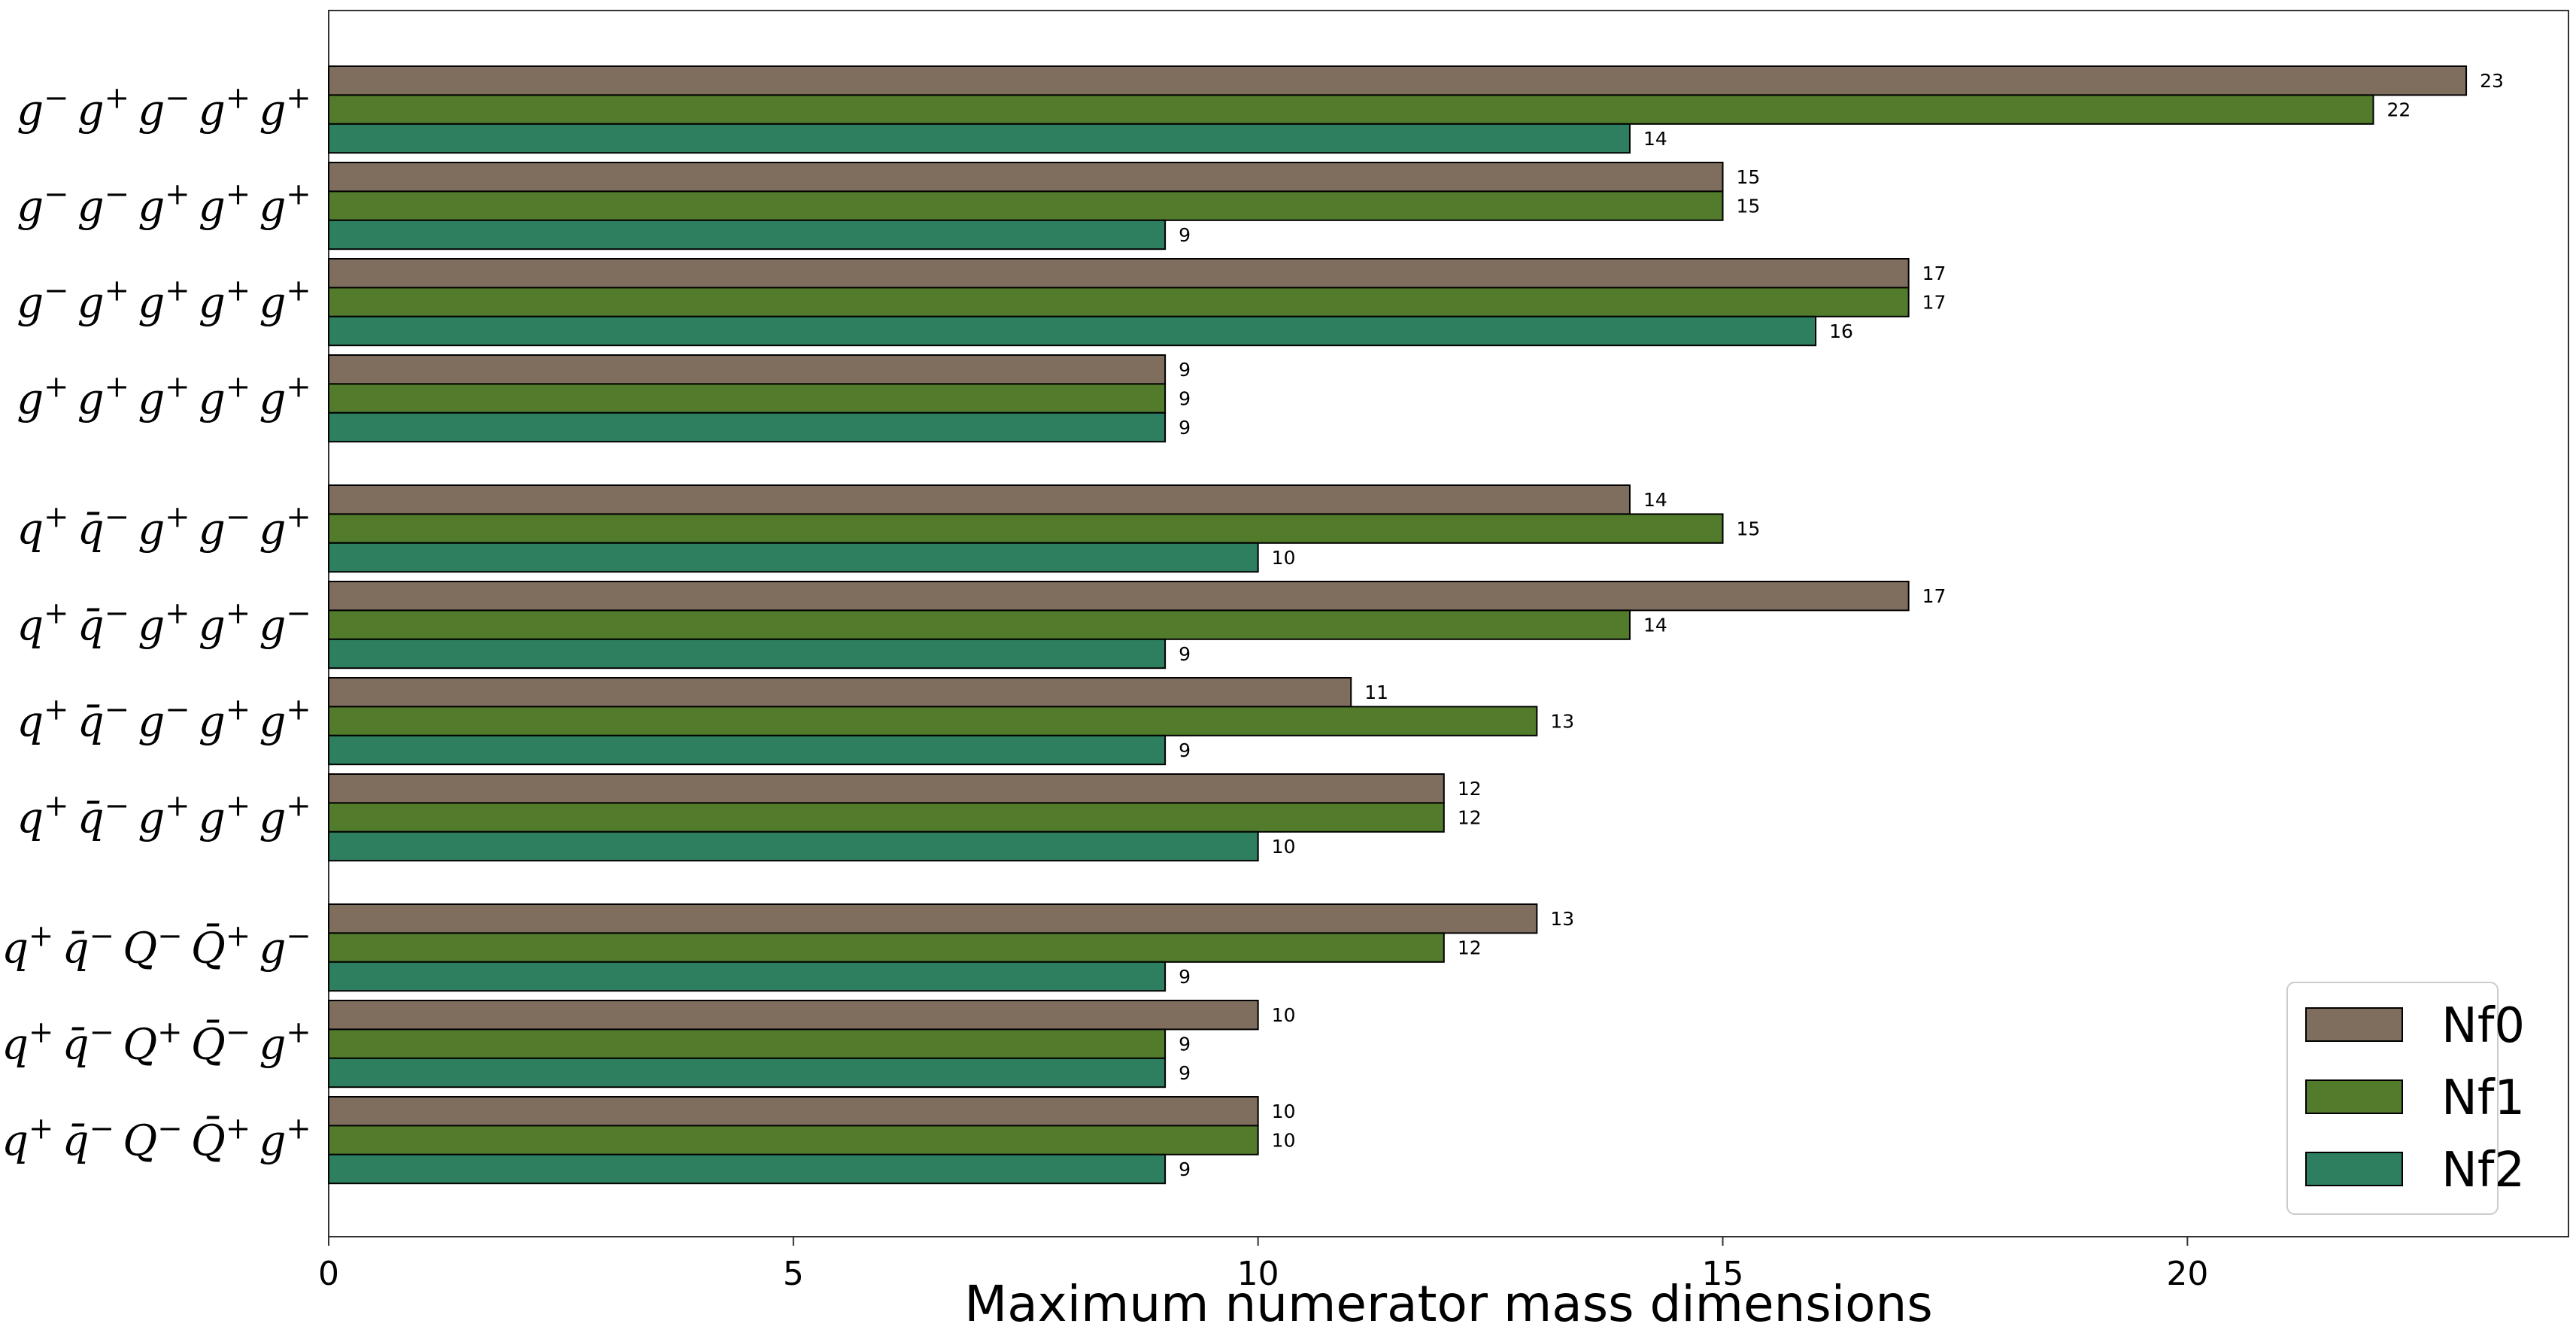 This screenshot has height=1339, width=2576. I want to click on bar-nf2-c6, so click(747, 654).